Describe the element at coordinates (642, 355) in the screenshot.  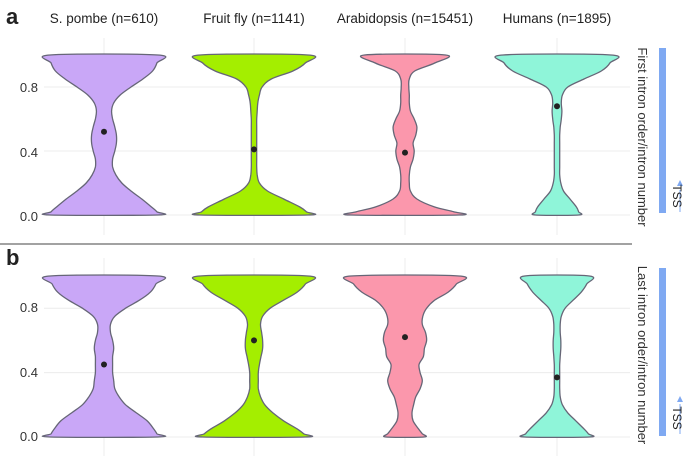
I see `panel-b-strip-label: Last intron order/intron number` at that location.